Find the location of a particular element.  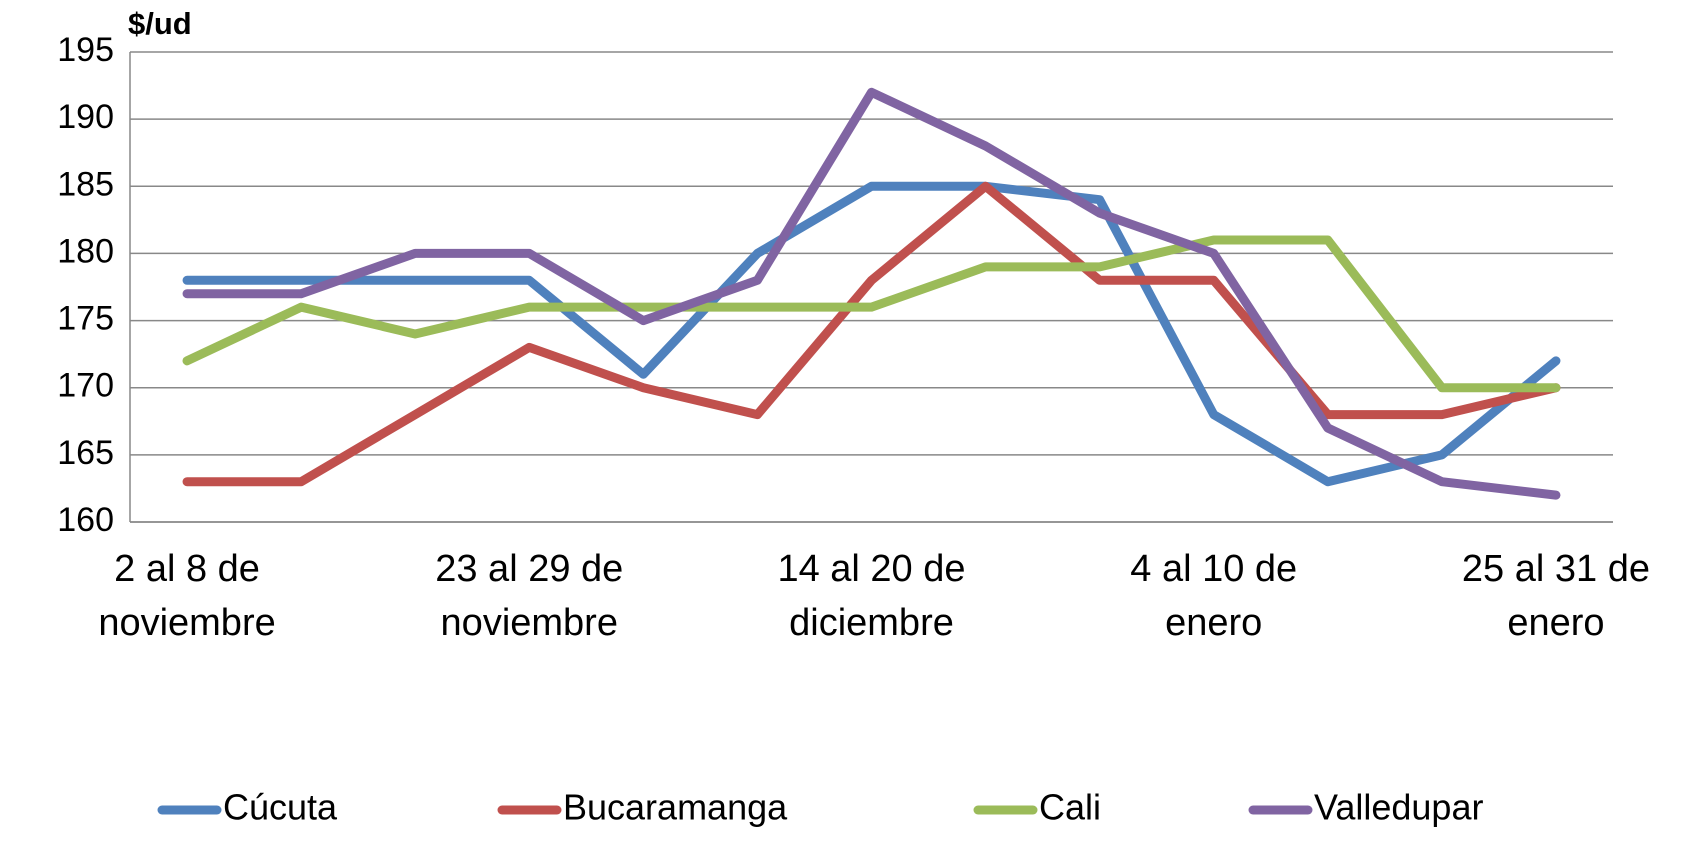

y-tick-label: 165 is located at coordinates (85, 453).